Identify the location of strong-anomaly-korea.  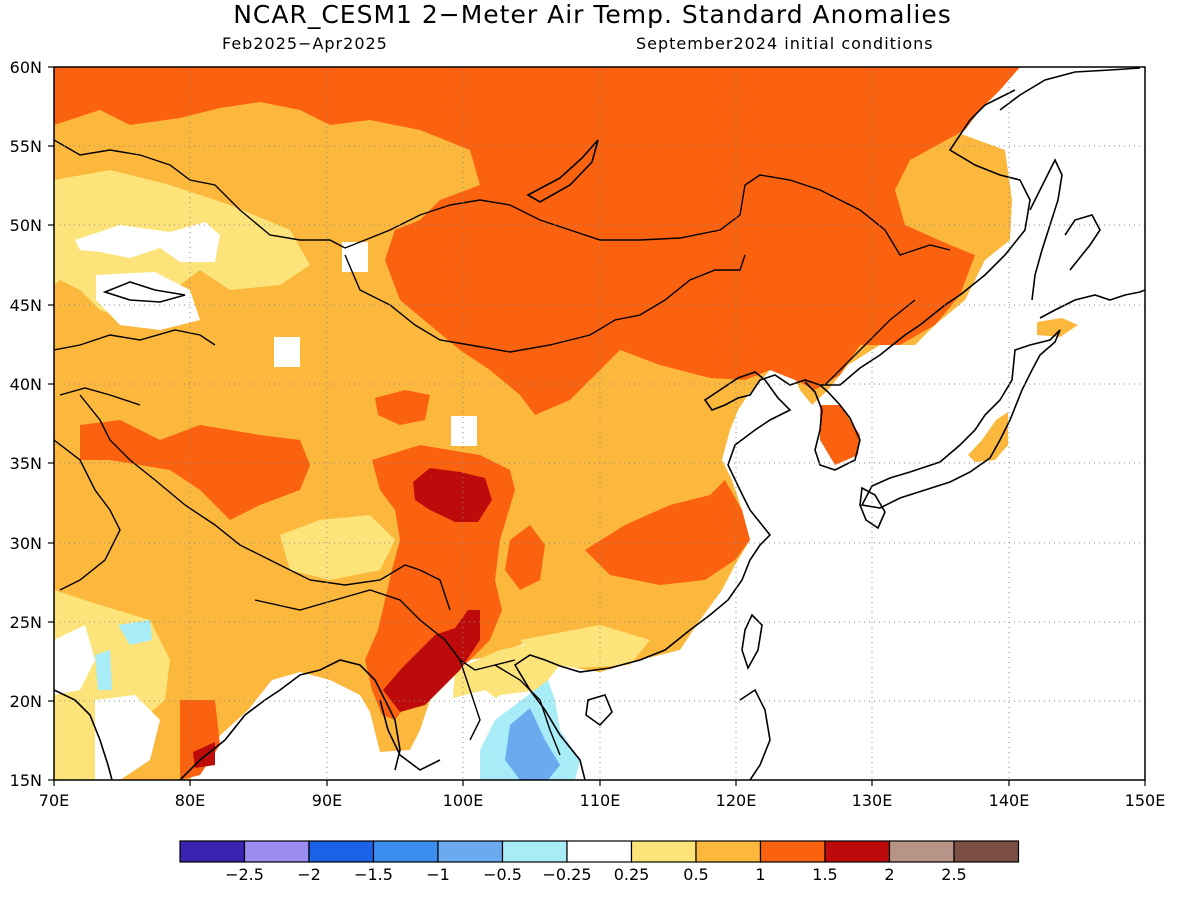
(840, 435).